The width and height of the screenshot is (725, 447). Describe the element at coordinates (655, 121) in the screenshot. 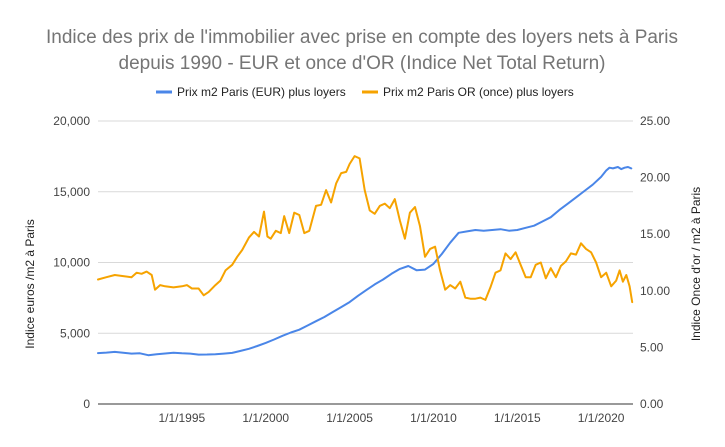

I see `right-tick-label: 25.00` at that location.